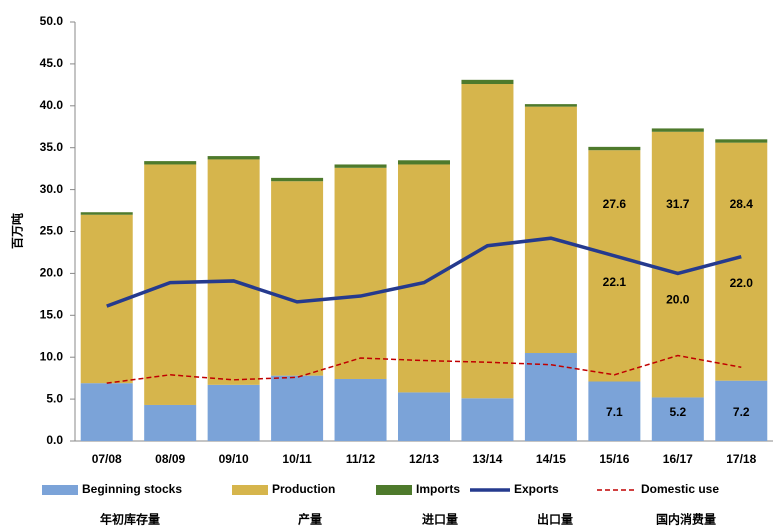 The image size is (774, 531). Describe the element at coordinates (551, 459) in the screenshot. I see `x-tick-label: 14/15` at that location.